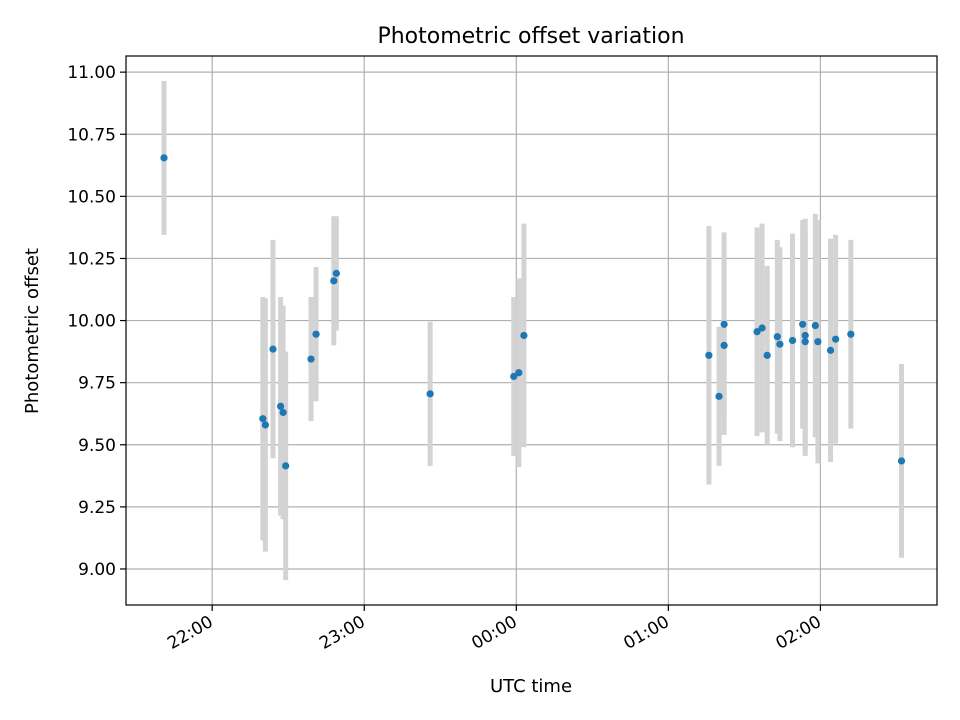 The width and height of the screenshot is (960, 720). What do you see at coordinates (97, 384) in the screenshot?
I see `y-tick-label: 9.75` at bounding box center [97, 384].